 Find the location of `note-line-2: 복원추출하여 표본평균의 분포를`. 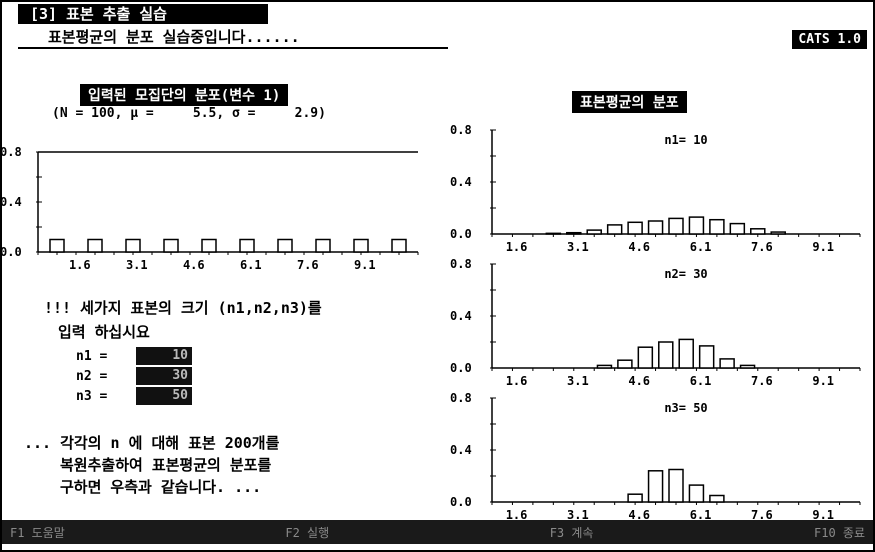

note-line-2: 복원추출하여 표본평균의 분포를 is located at coordinates (166, 465).